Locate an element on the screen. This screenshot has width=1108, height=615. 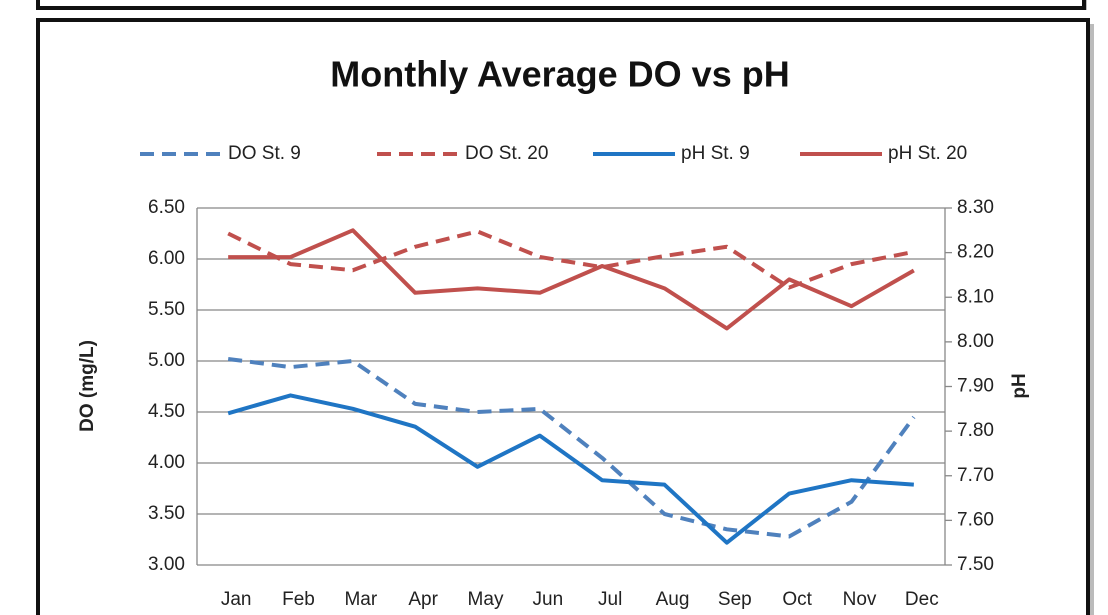
y2-tick-label: 8.10 is located at coordinates (975, 296).